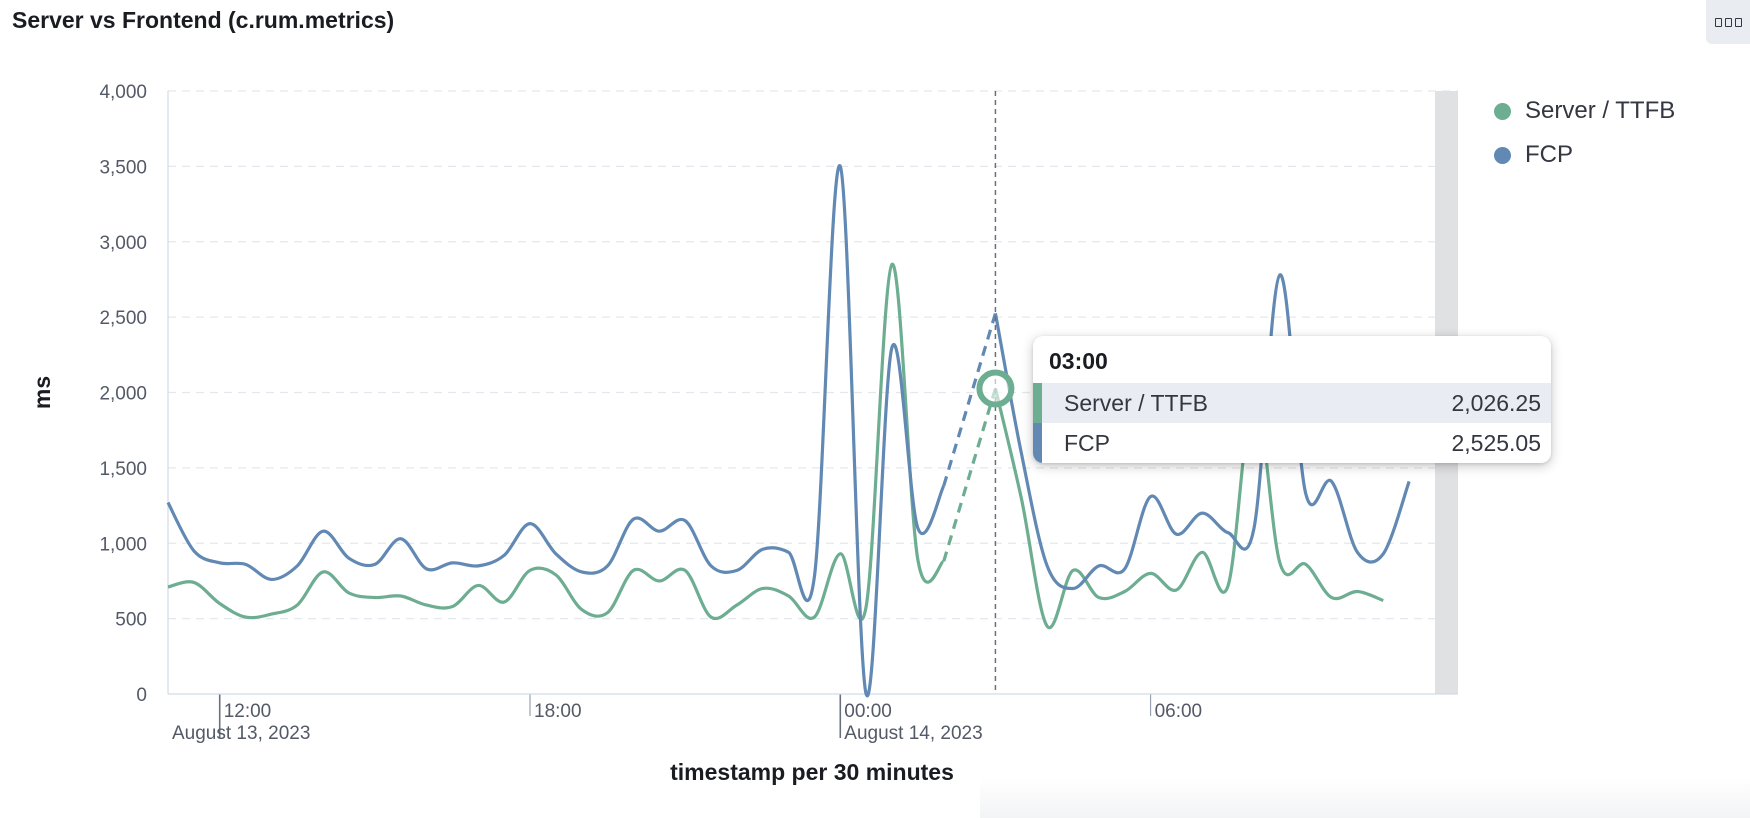 The image size is (1750, 818). What do you see at coordinates (1549, 154) in the screenshot?
I see `legend-label: FCP` at bounding box center [1549, 154].